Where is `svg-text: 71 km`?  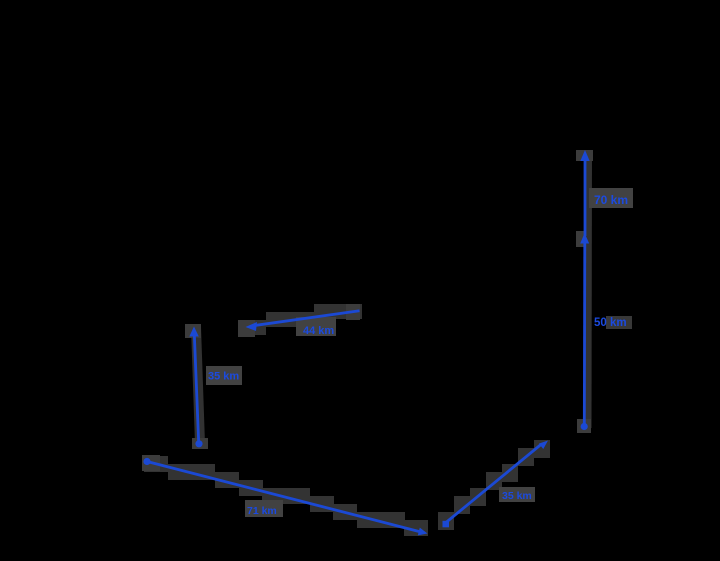 svg-text: 71 km is located at coordinates (262, 511).